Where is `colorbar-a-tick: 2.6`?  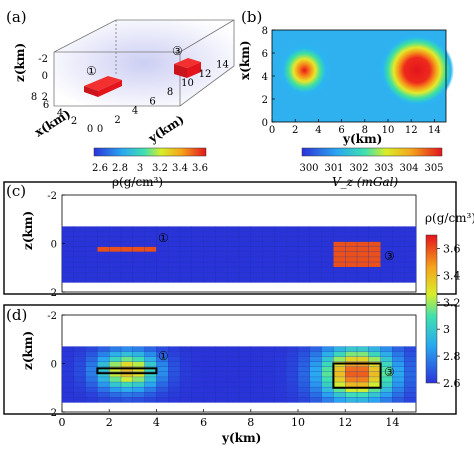
colorbar-a-tick: 2.6 is located at coordinates (100, 168).